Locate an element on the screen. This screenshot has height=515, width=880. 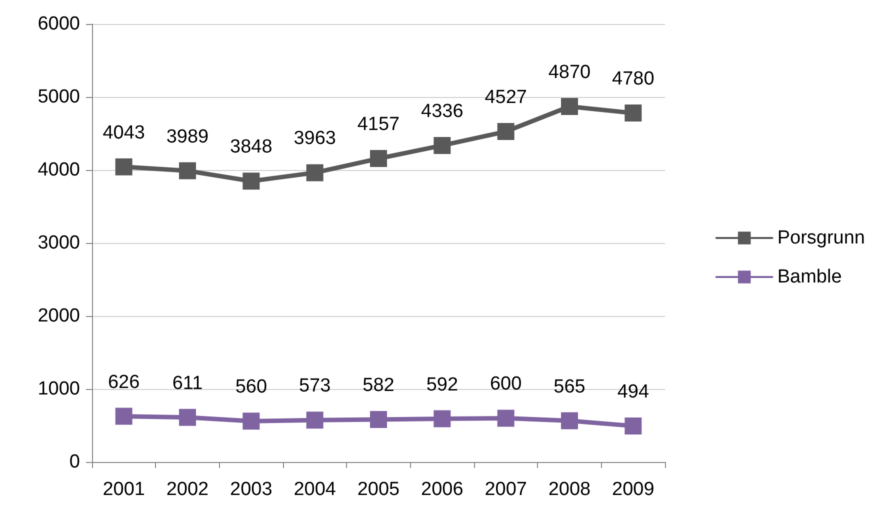
data-label: 3848 is located at coordinates (251, 147).